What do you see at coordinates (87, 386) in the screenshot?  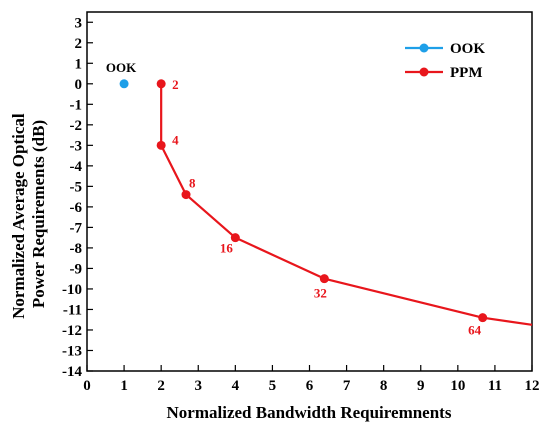 I see `x-tick-label: 0` at bounding box center [87, 386].